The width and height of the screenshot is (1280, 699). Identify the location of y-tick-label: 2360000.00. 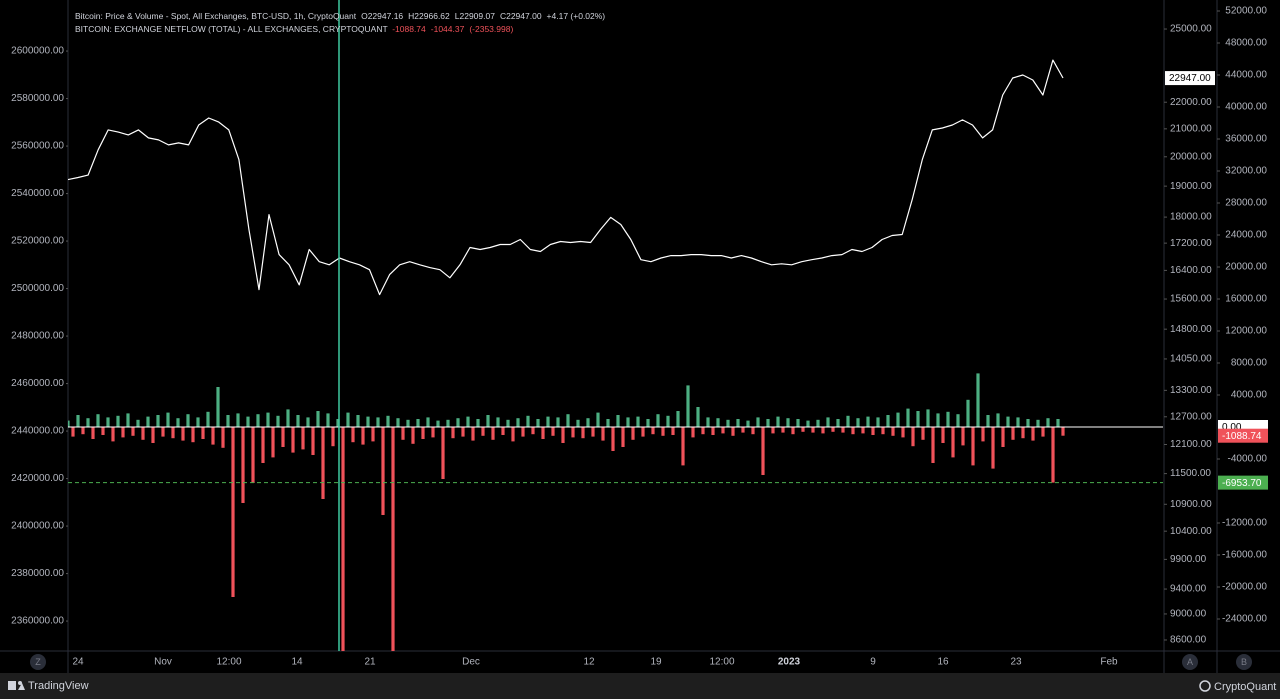
(37, 621).